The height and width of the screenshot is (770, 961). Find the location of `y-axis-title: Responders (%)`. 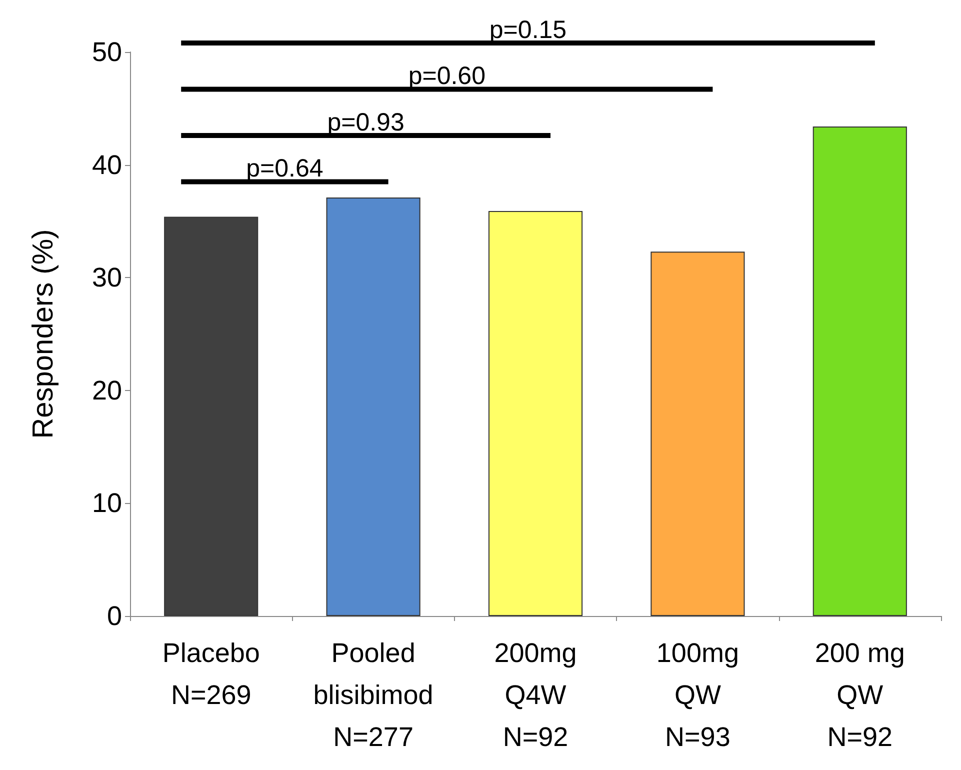

y-axis-title: Responders (%) is located at coordinates (44, 334).